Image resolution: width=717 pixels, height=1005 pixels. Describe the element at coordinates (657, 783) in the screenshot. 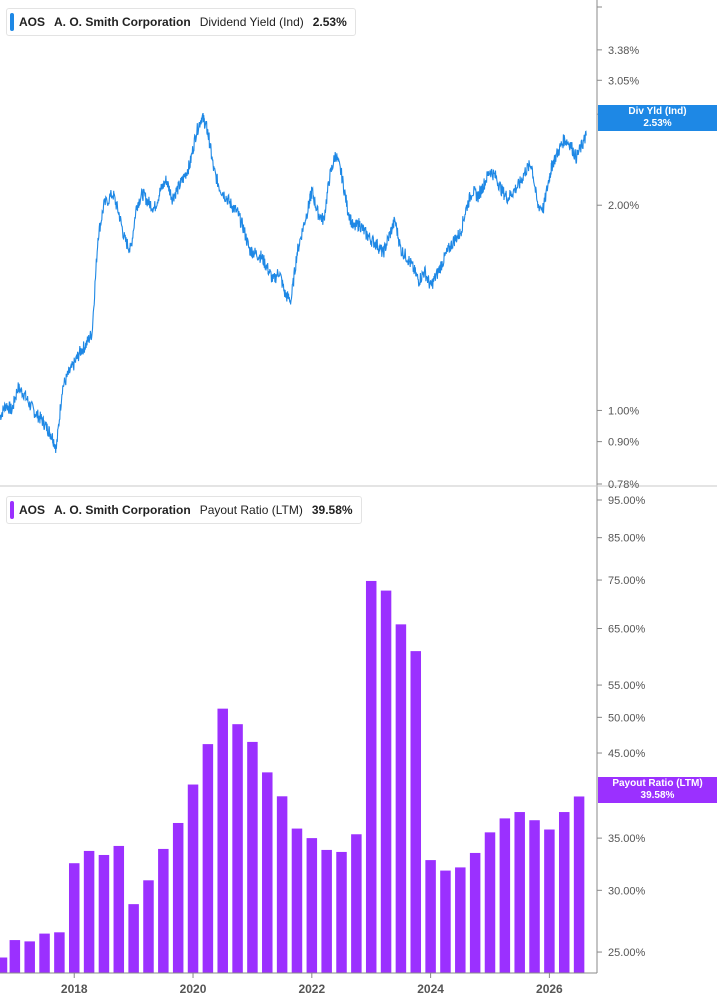

I see `payout-ratio-tag-label: Payout Ratio (LTM)` at that location.